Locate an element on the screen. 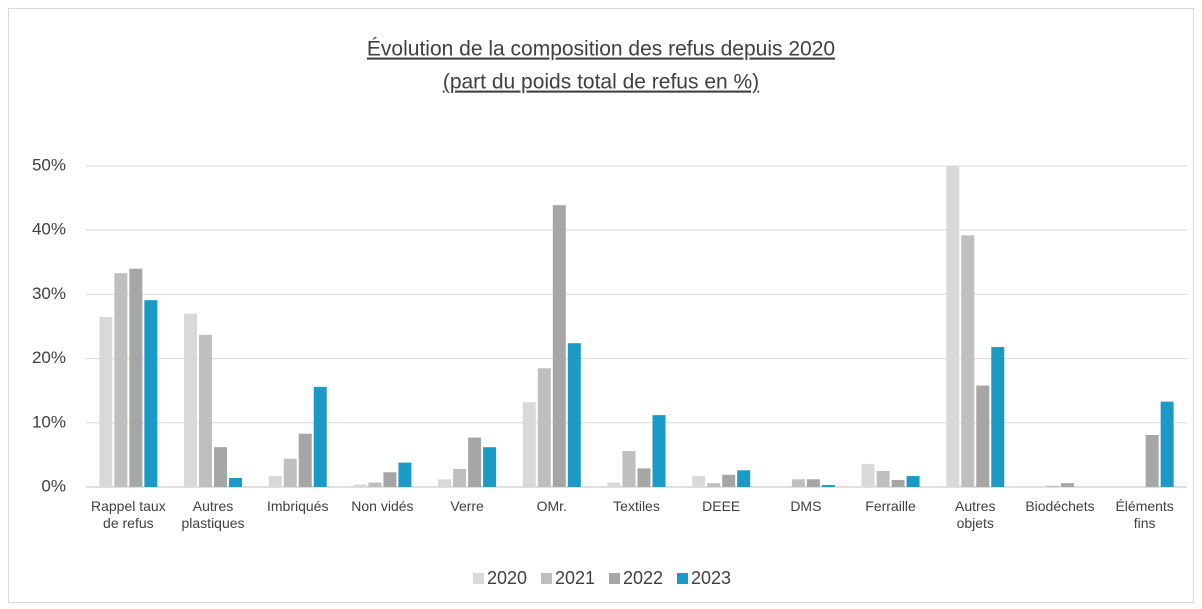 The image size is (1202, 609). y-tick-label: 20% is located at coordinates (49, 357).